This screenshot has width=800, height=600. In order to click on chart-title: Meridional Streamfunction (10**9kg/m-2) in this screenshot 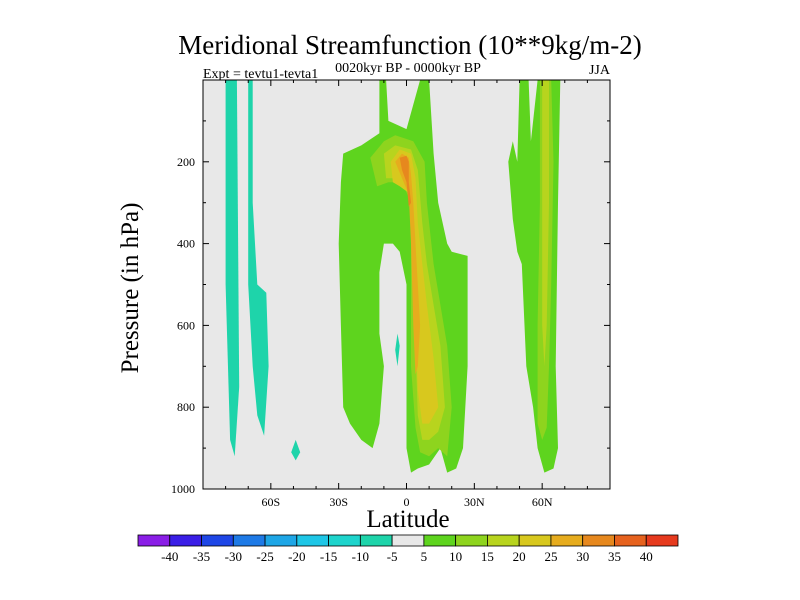, I will do `click(409, 45)`.